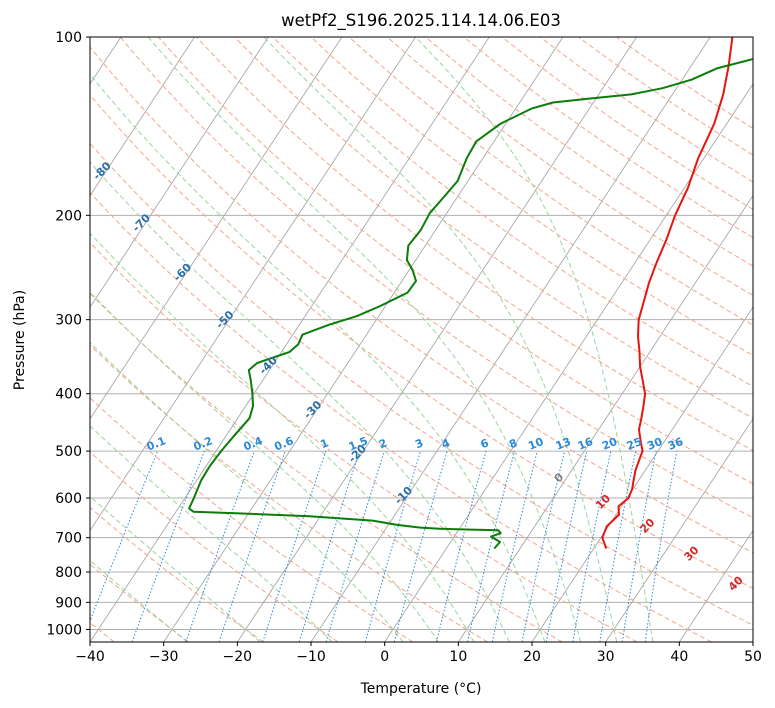 This screenshot has height=708, width=775. What do you see at coordinates (384, 657) in the screenshot?
I see `x-tick-label: 0` at bounding box center [384, 657].